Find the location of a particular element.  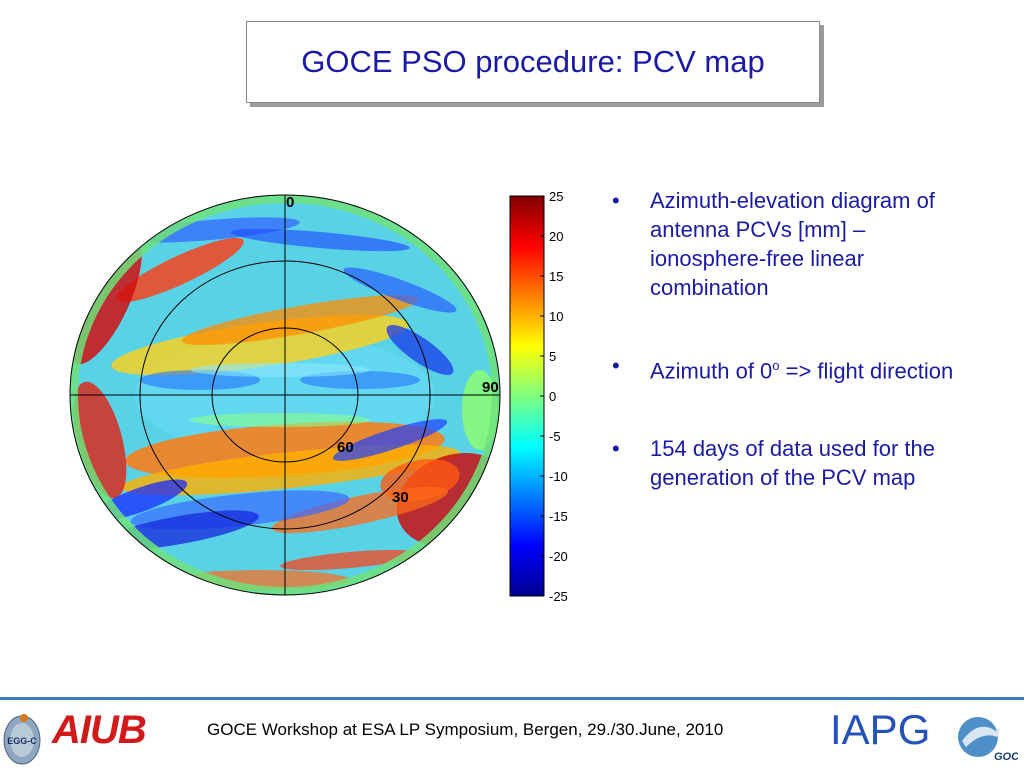

iapg-logo: IAPG is located at coordinates (880, 729).